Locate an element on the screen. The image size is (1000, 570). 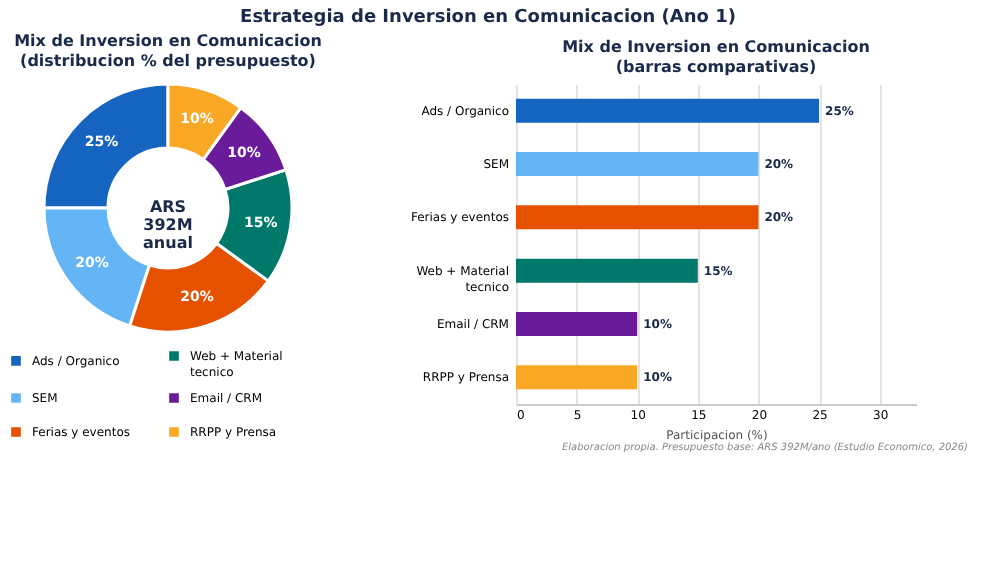
chart-title: Mix de Inversion en Comunicacion (distribucion % del presupuesto) is located at coordinates (168, 51).